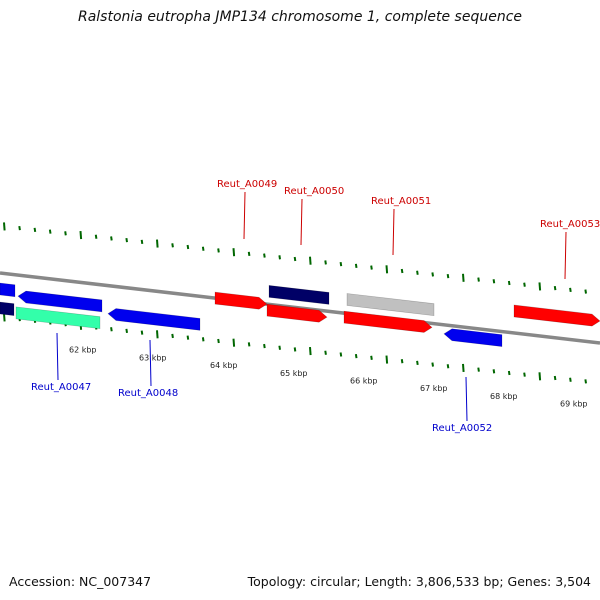 Image resolution: width=600 pixels, height=600 pixels. Describe the element at coordinates (401, 201) in the screenshot. I see `gene-label: Reut_A0051` at that location.